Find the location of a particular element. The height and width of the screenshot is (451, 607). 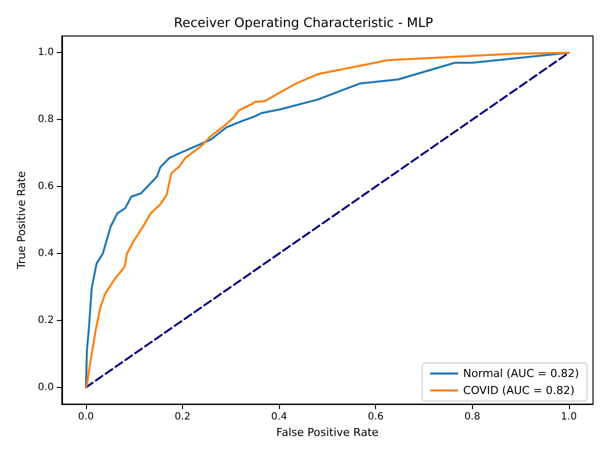

y-axis-title: True Positive Rate is located at coordinates (21, 220).